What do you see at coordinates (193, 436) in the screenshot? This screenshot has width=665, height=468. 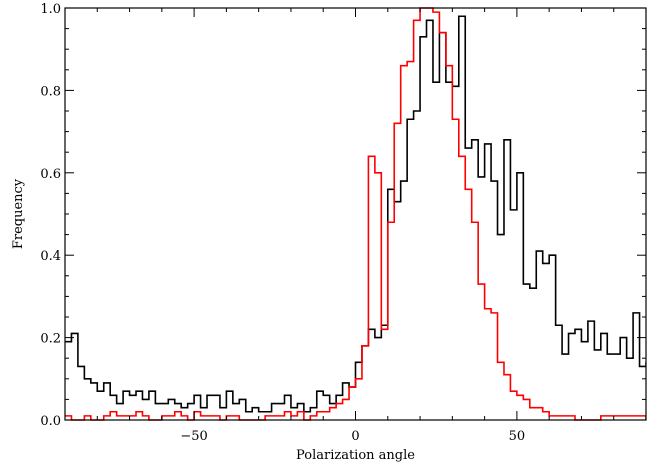 I see `x-tick-label: −50` at bounding box center [193, 436].